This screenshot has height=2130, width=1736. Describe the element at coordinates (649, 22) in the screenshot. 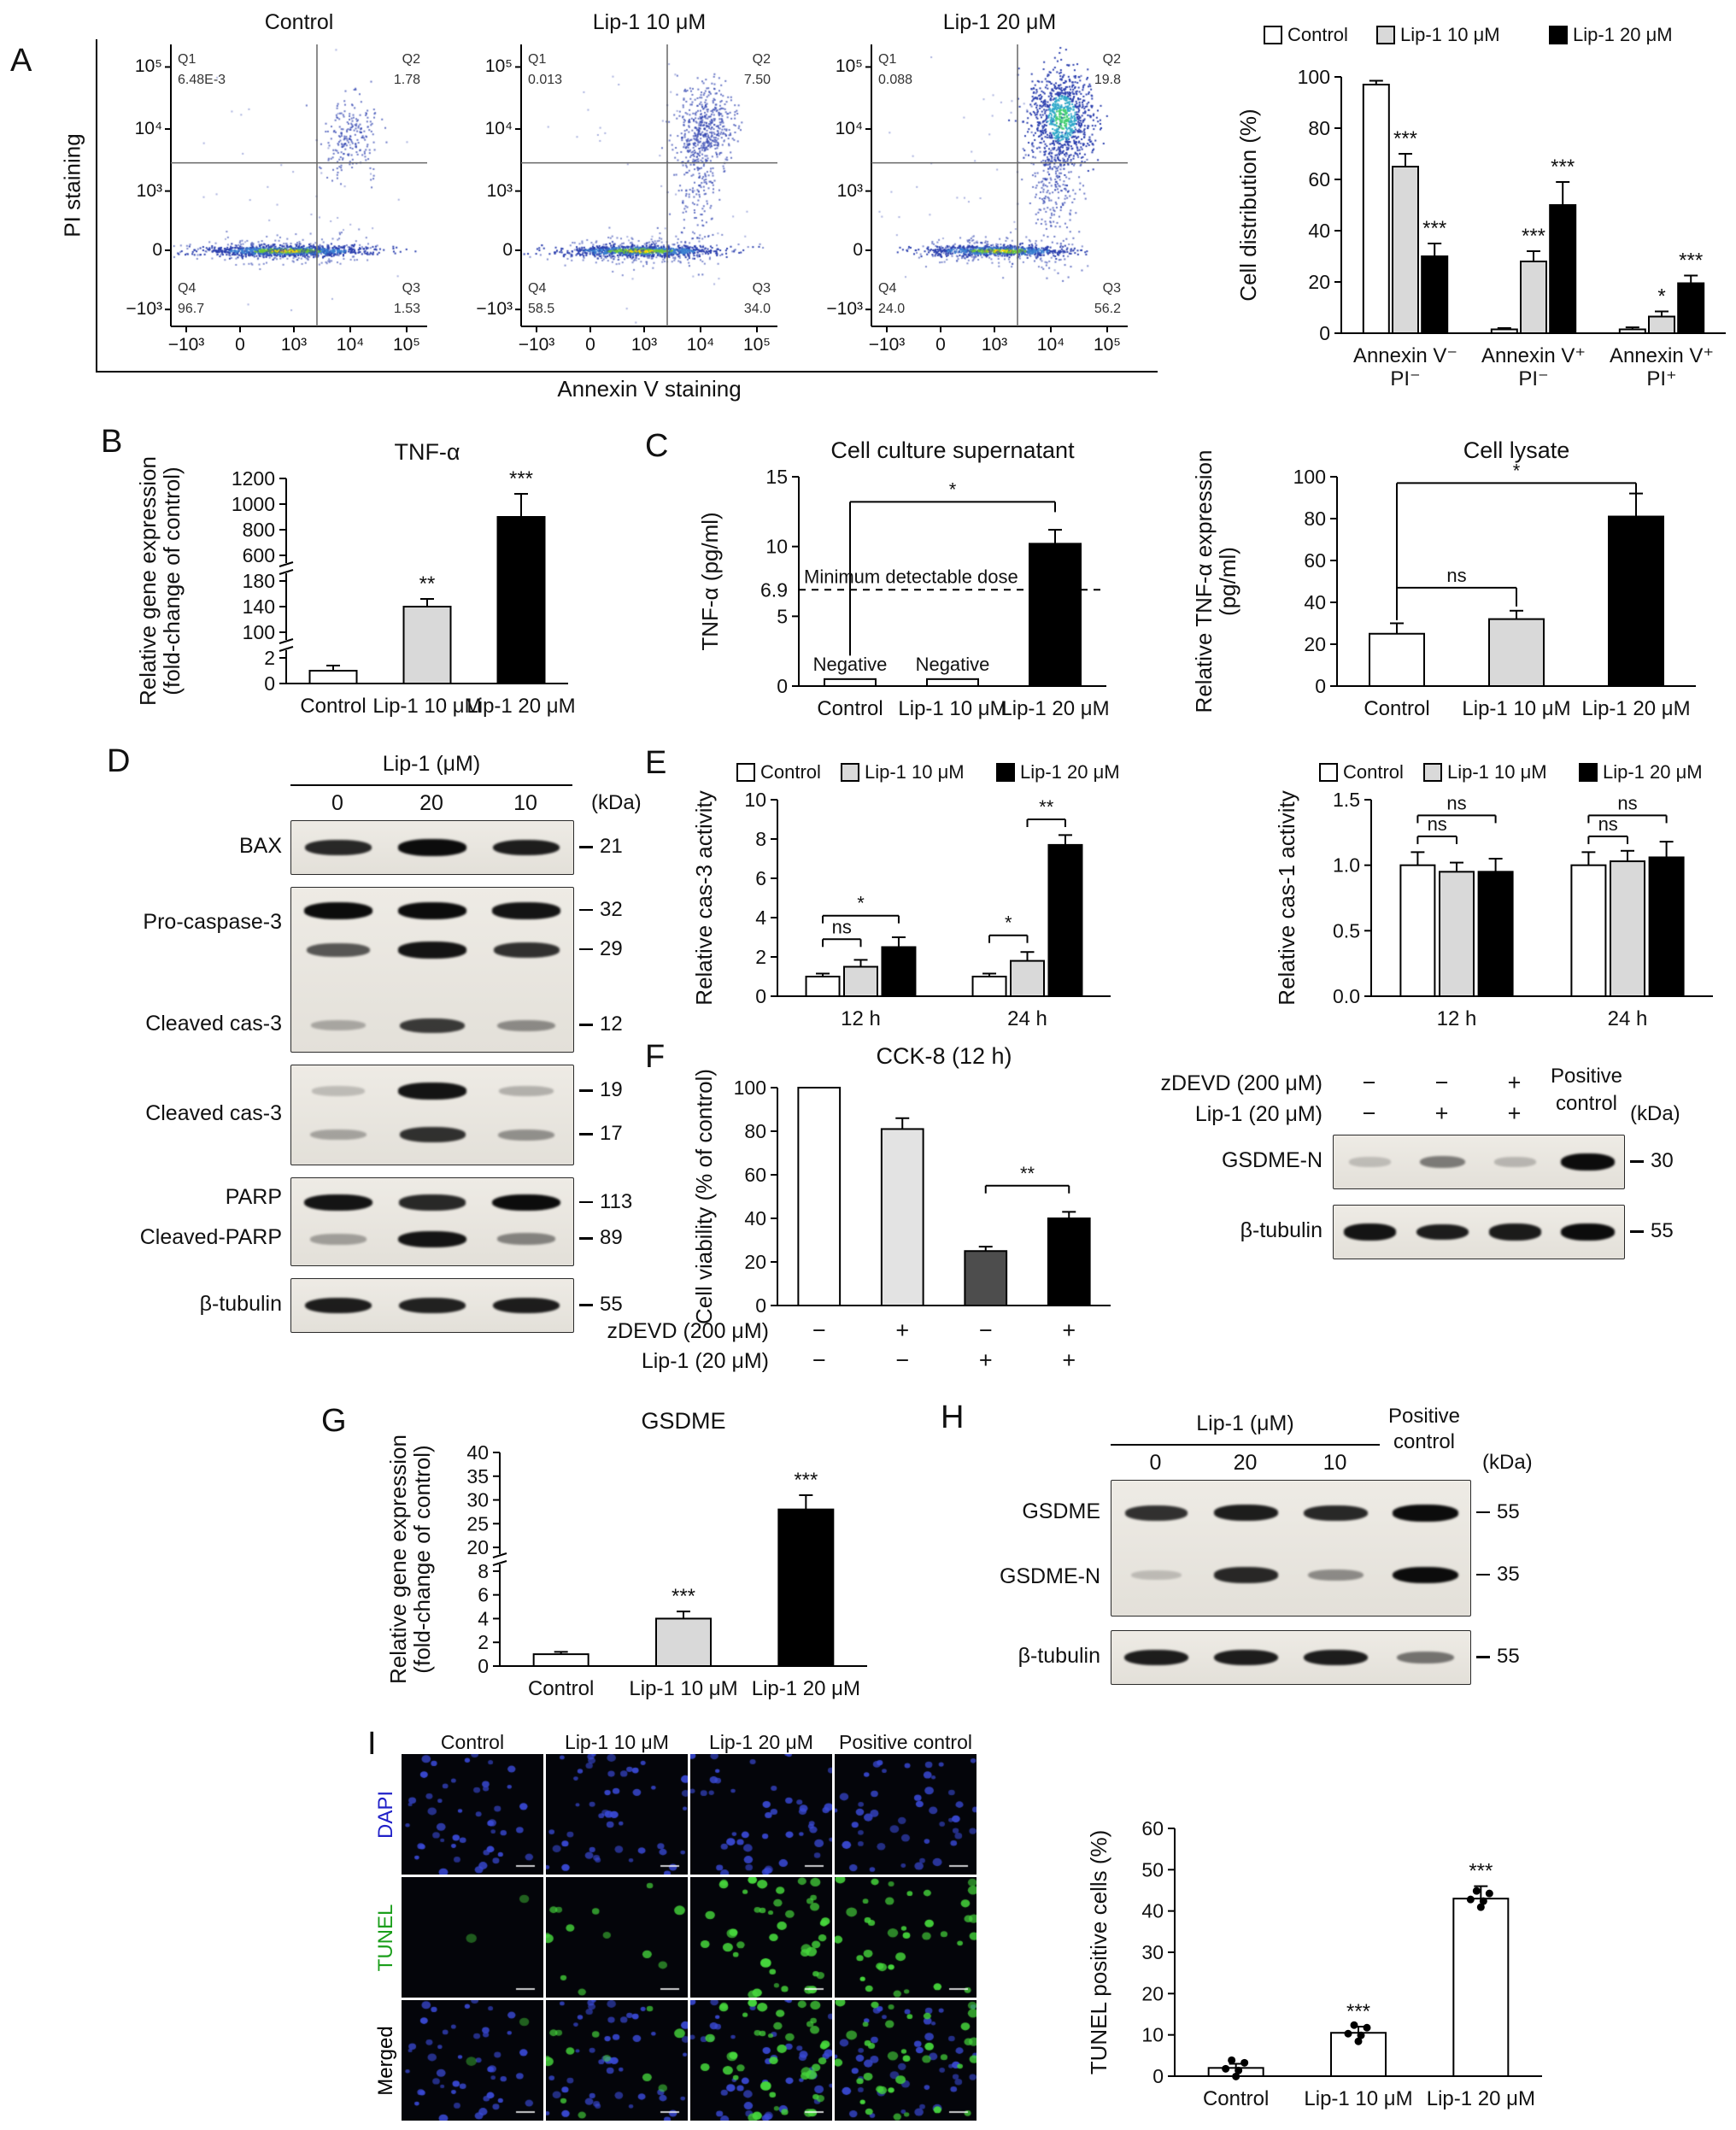

I see `flow-plot-title: Lip-1 10 μM` at that location.